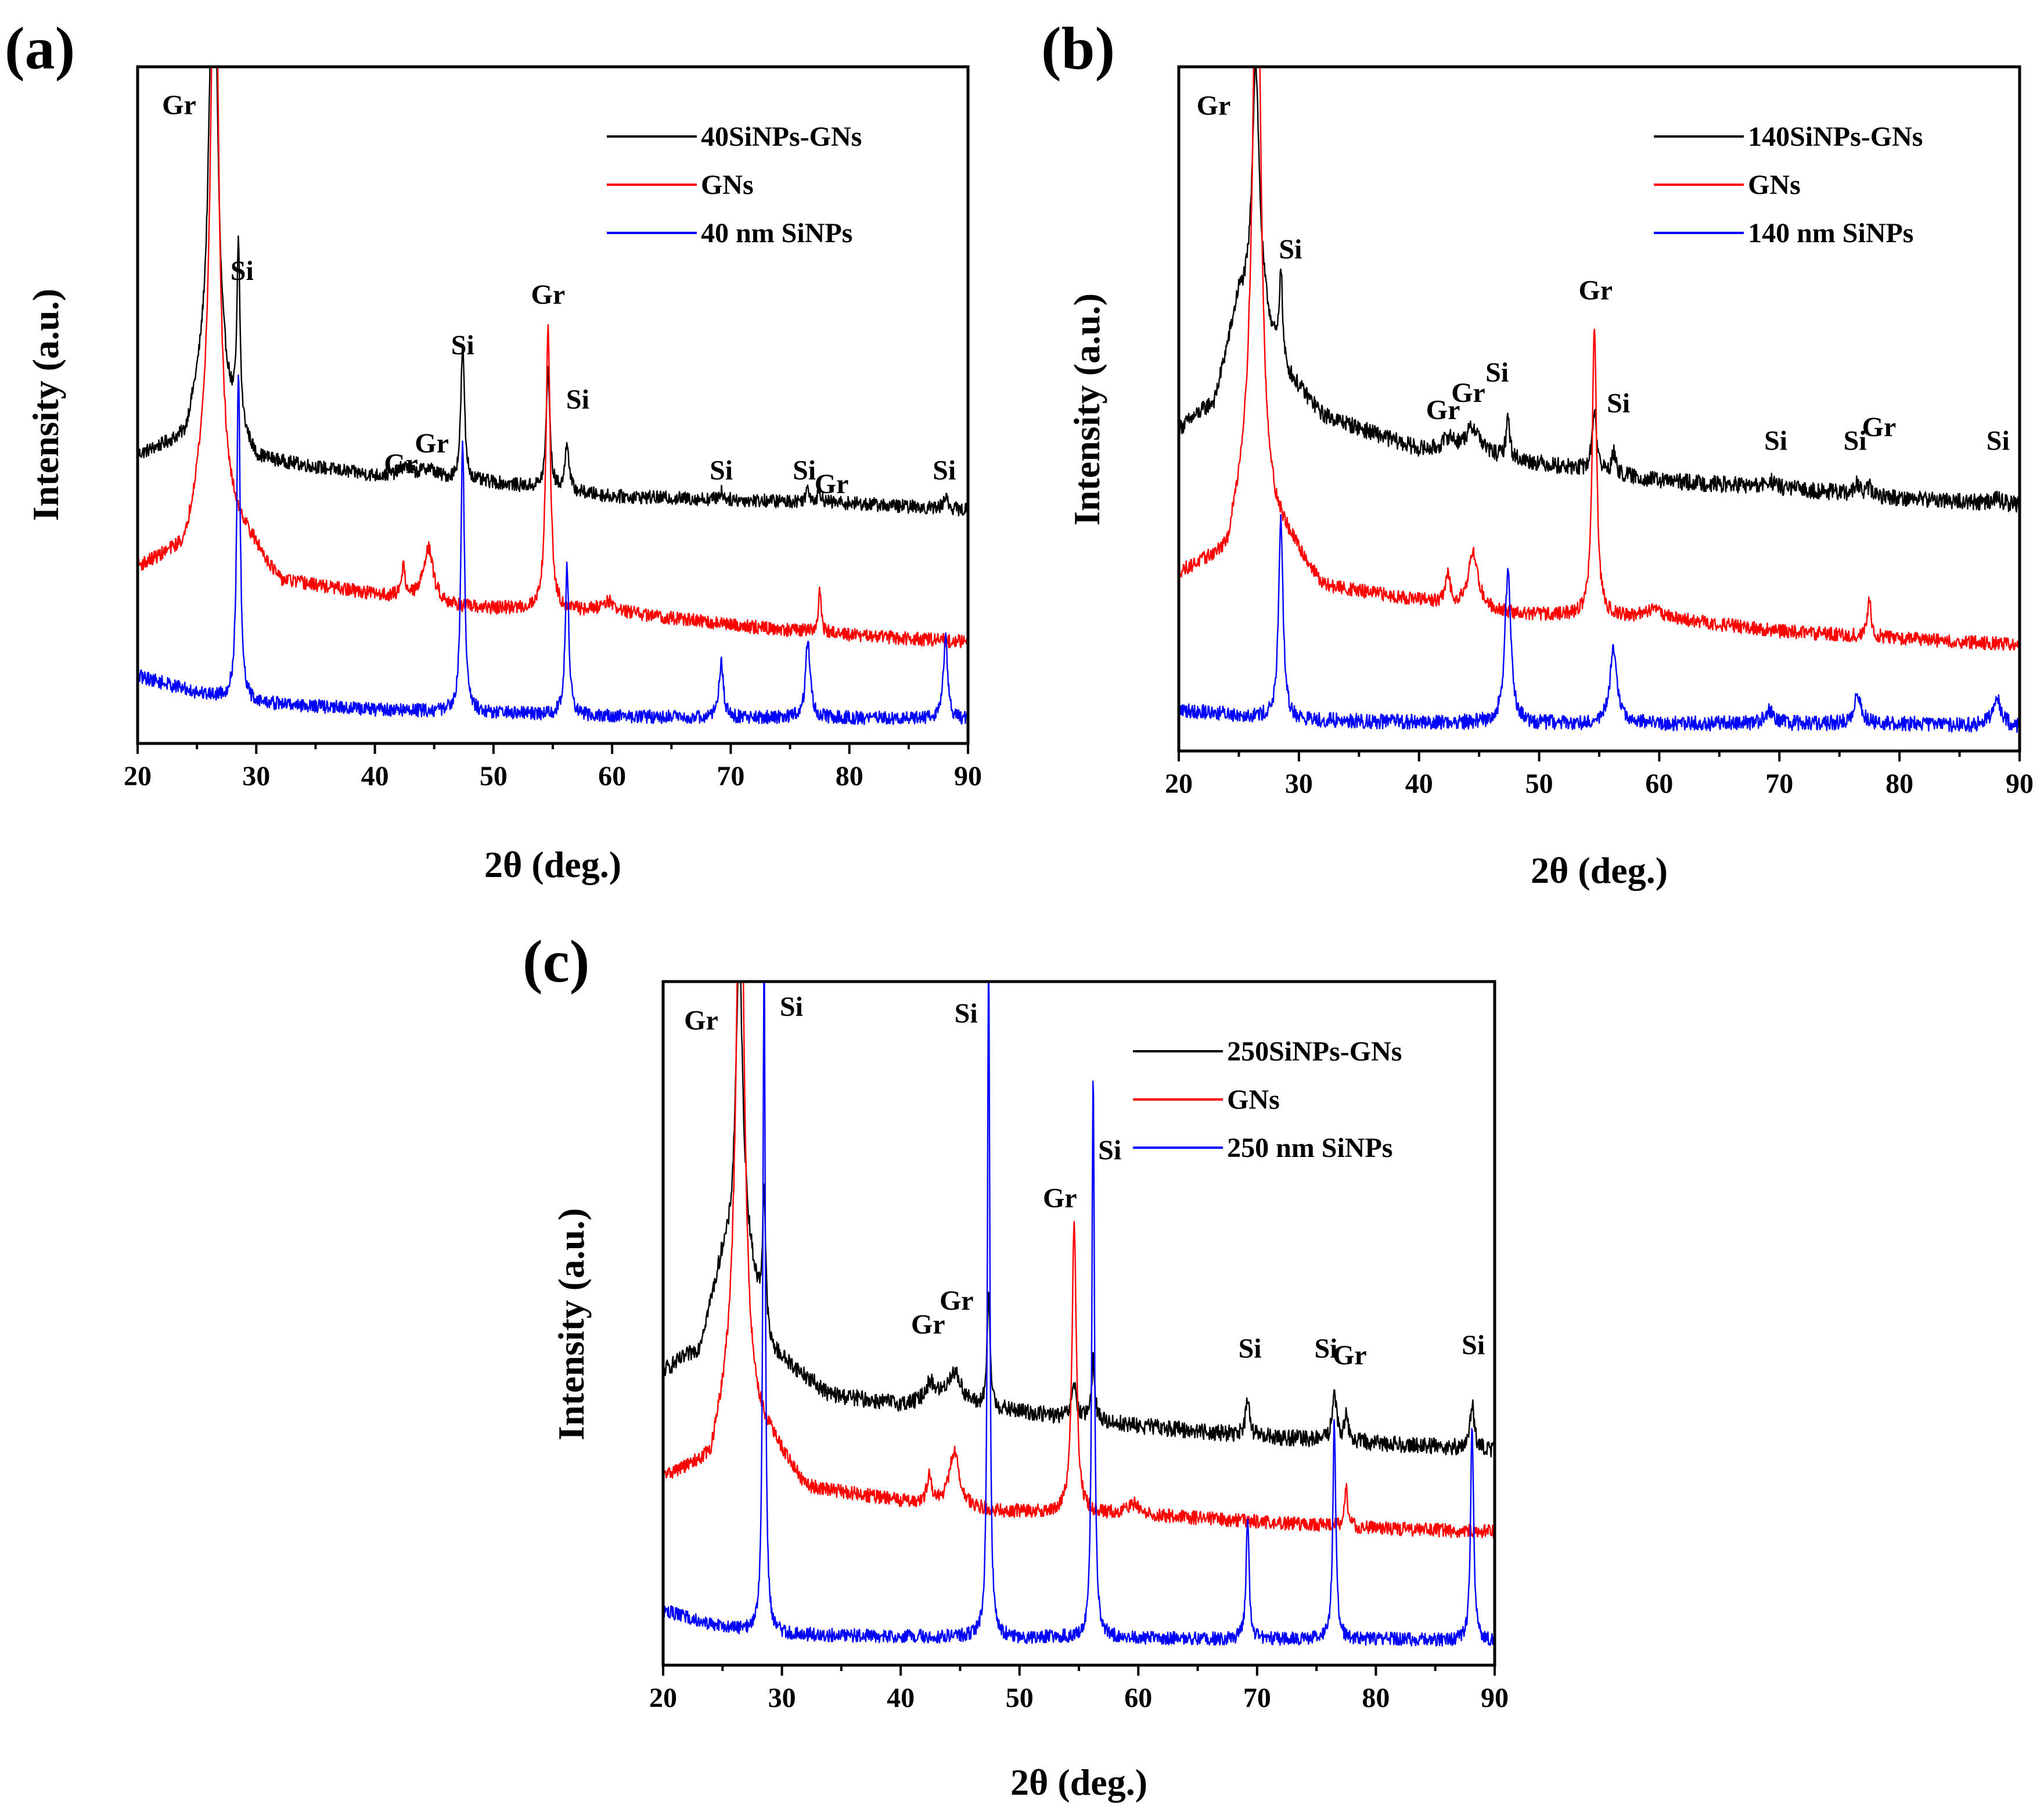 This screenshot has width=2044, height=1804. What do you see at coordinates (1599, 623) in the screenshot?
I see `series-line-140-nm-sinps` at bounding box center [1599, 623].